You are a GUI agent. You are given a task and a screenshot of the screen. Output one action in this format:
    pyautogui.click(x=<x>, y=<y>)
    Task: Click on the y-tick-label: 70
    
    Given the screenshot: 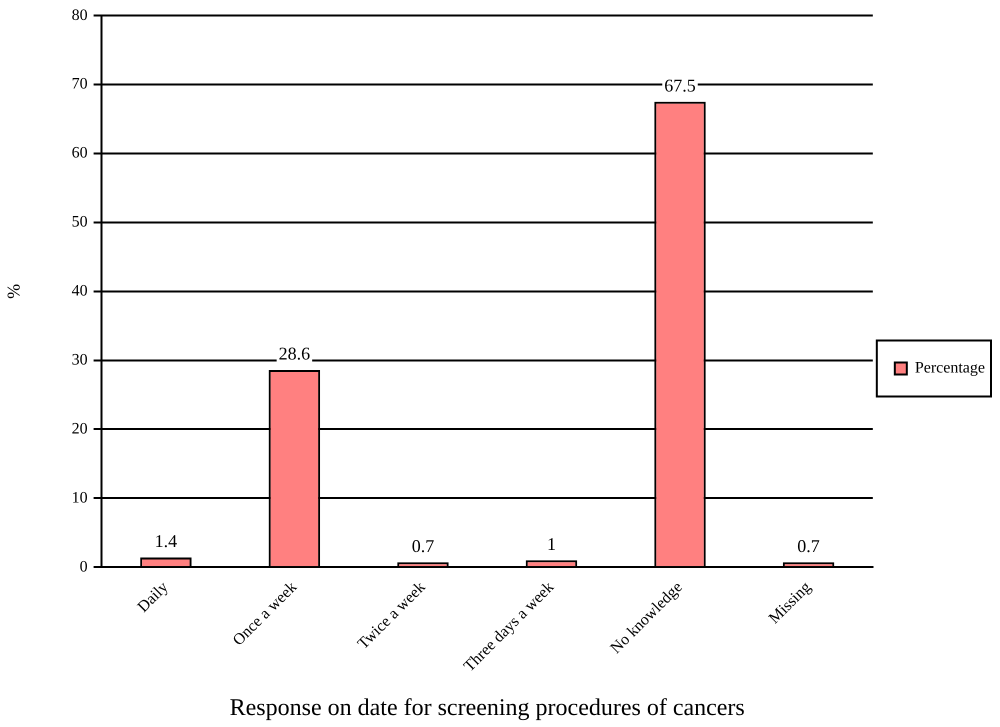 What is the action you would take?
    pyautogui.click(x=80, y=84)
    